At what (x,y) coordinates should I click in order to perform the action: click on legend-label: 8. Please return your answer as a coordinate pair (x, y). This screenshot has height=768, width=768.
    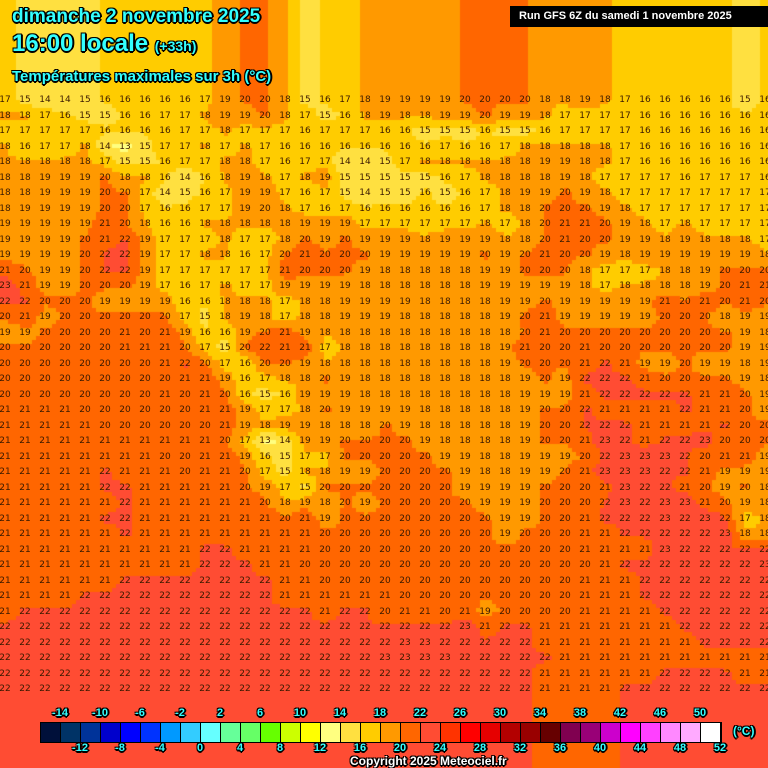
    Looking at the image, I should click on (280, 748).